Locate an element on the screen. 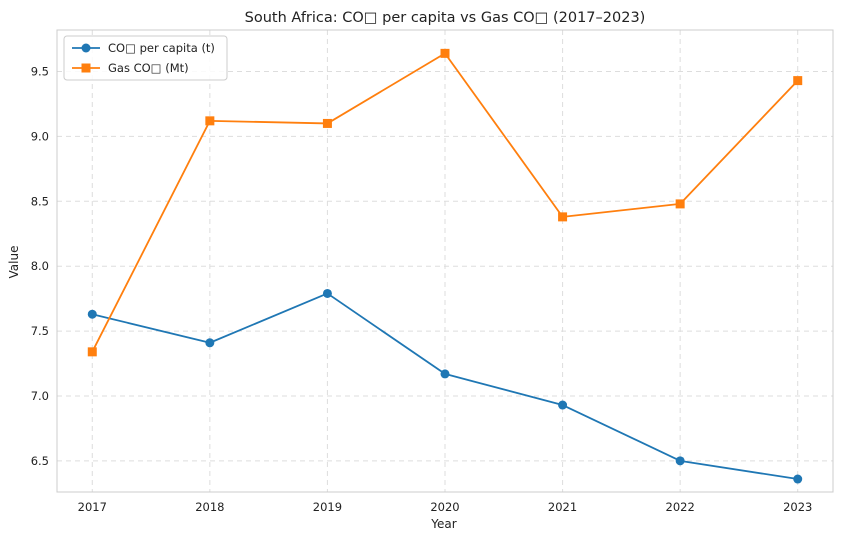  x-tick-label: 2022 is located at coordinates (680, 507).